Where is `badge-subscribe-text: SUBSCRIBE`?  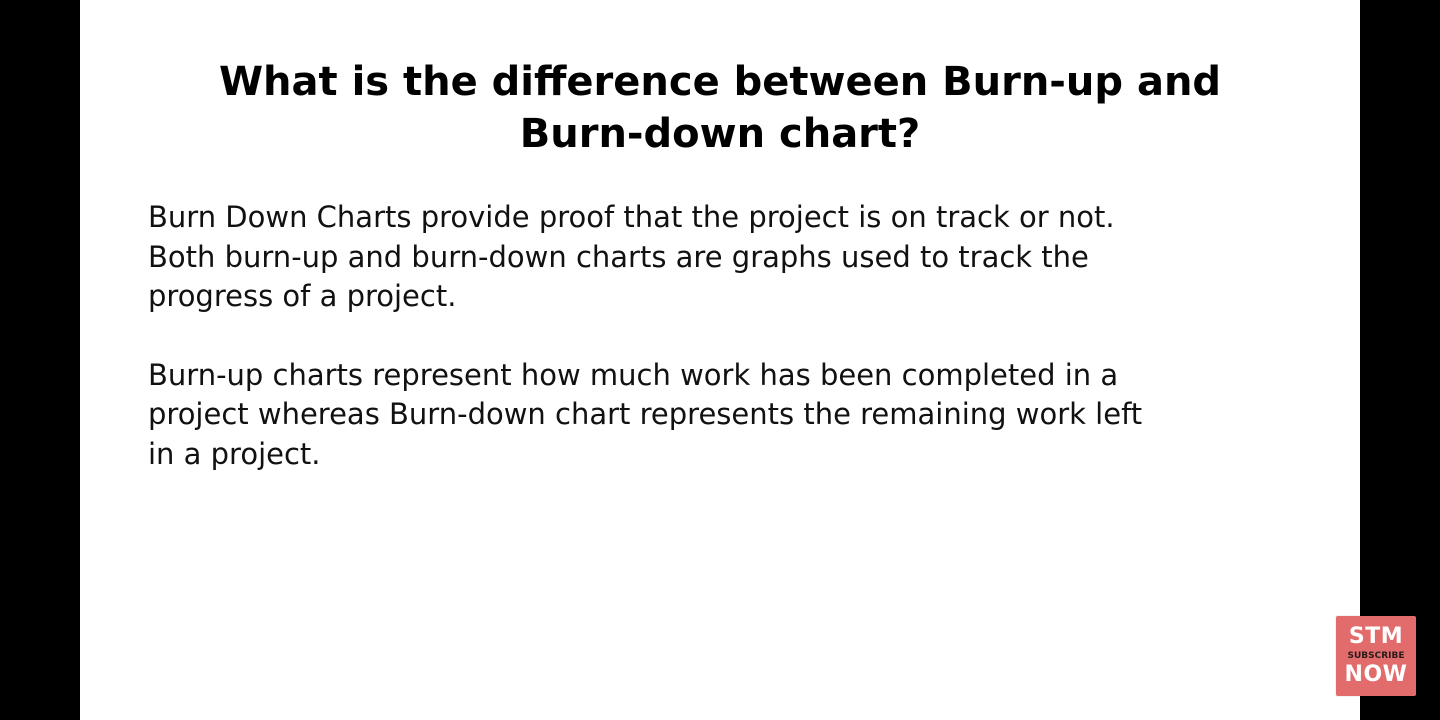 badge-subscribe-text: SUBSCRIBE is located at coordinates (1376, 656).